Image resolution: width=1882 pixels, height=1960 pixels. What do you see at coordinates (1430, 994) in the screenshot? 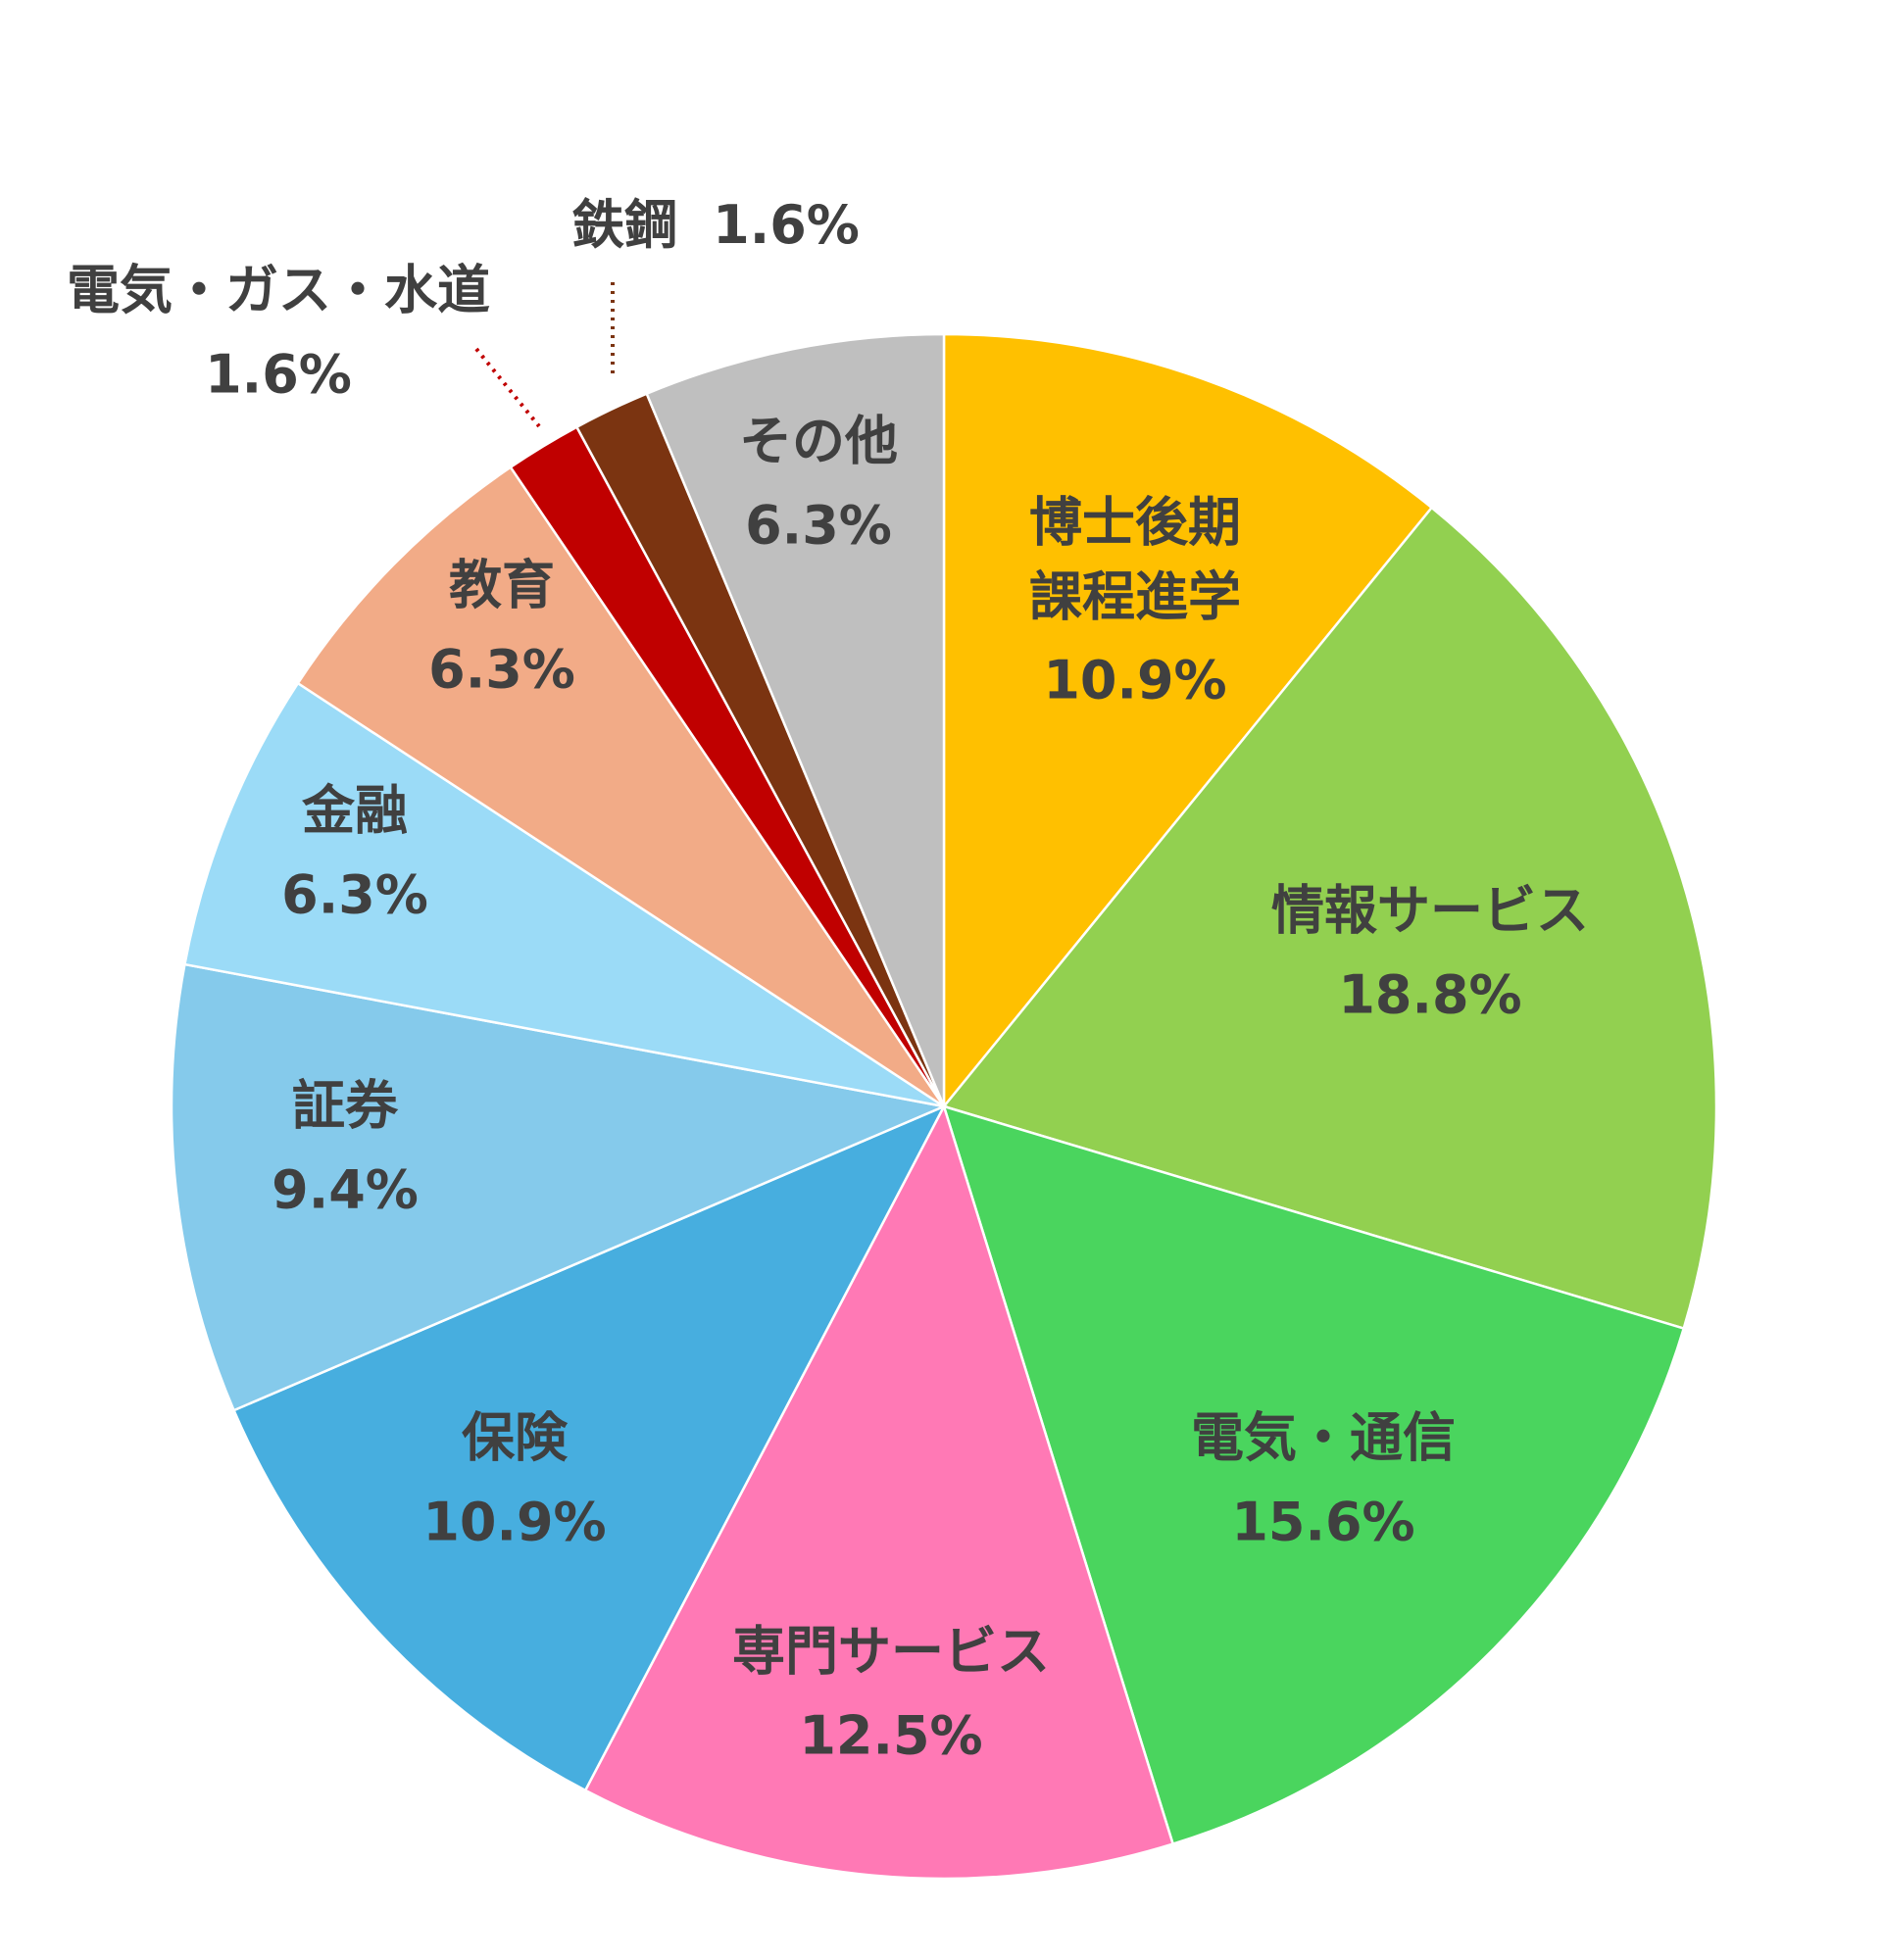
I see `value-label: 18.8%` at bounding box center [1430, 994].